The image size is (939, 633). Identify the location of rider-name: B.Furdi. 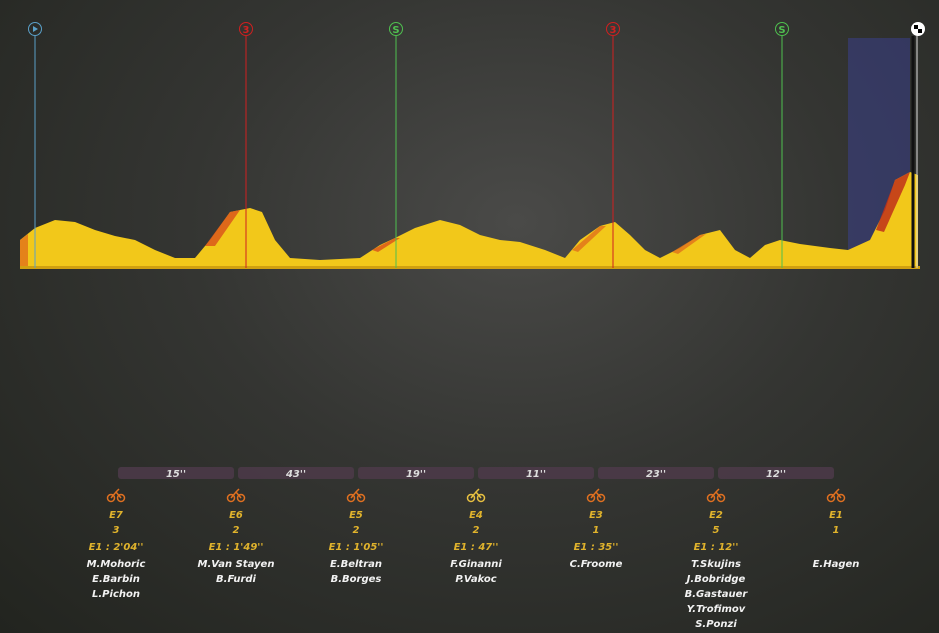
(236, 579).